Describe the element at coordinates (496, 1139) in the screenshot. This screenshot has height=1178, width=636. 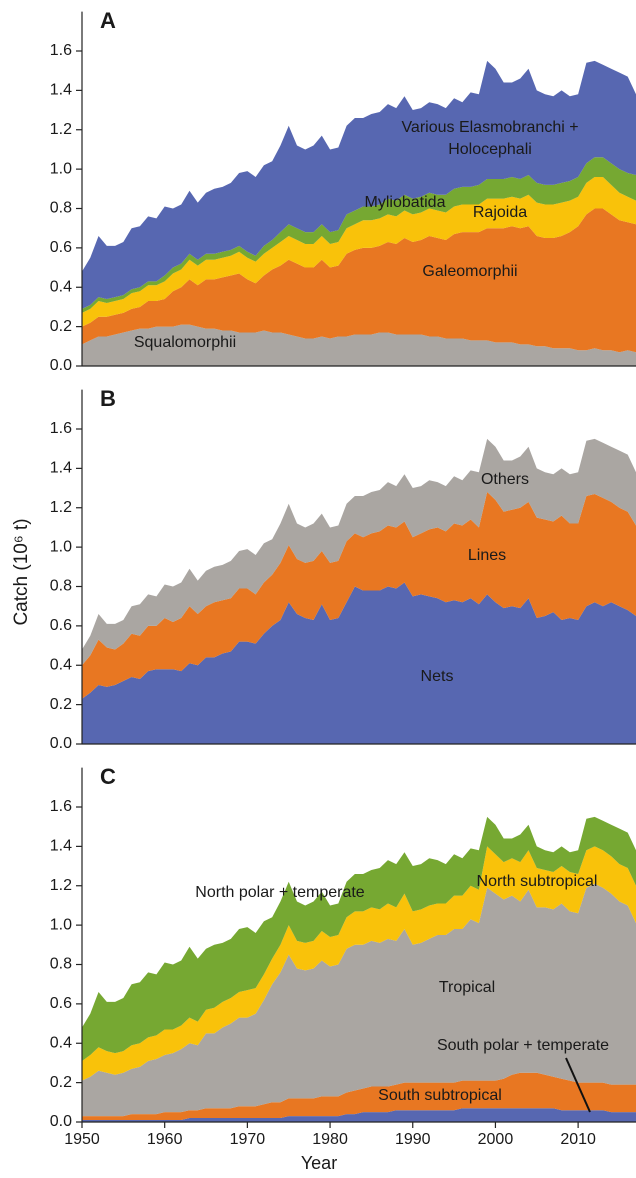
I see `x-tick-label: 2000` at that location.